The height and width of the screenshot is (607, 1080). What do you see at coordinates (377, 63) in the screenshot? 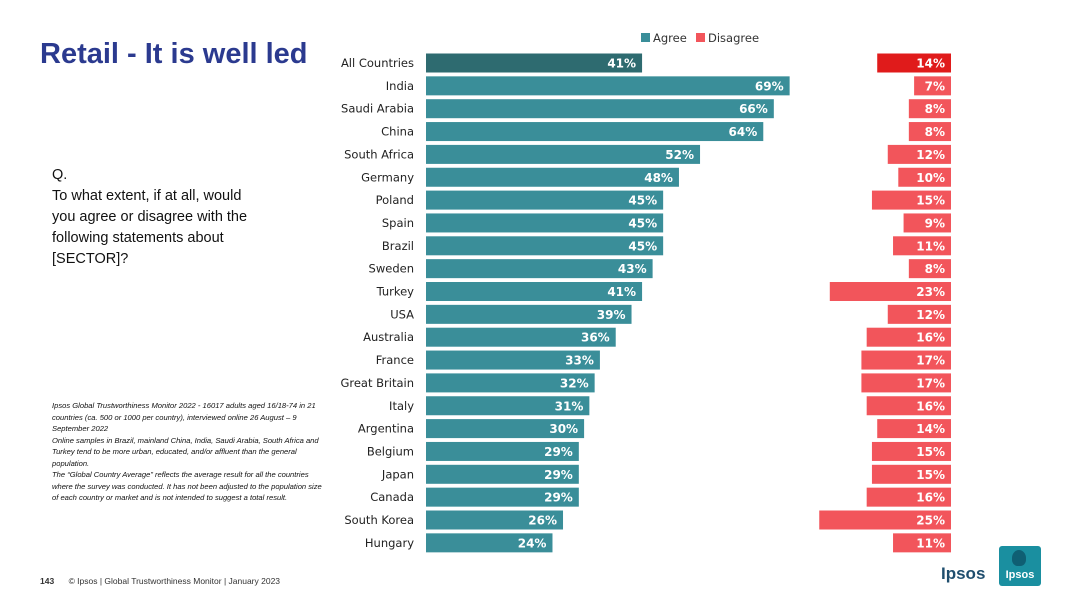
I see `category-label: All Countries` at bounding box center [377, 63].